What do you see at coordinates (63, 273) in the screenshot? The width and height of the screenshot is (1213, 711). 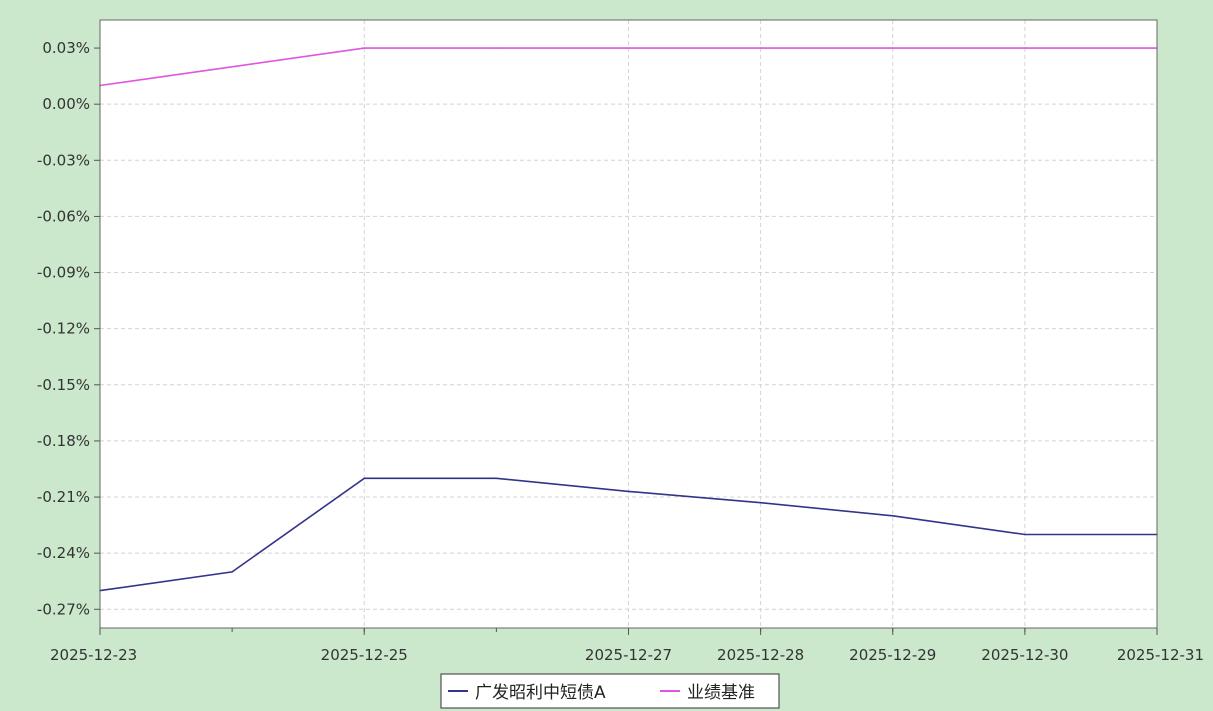 I see `y-tick-label: -0.09%` at bounding box center [63, 273].